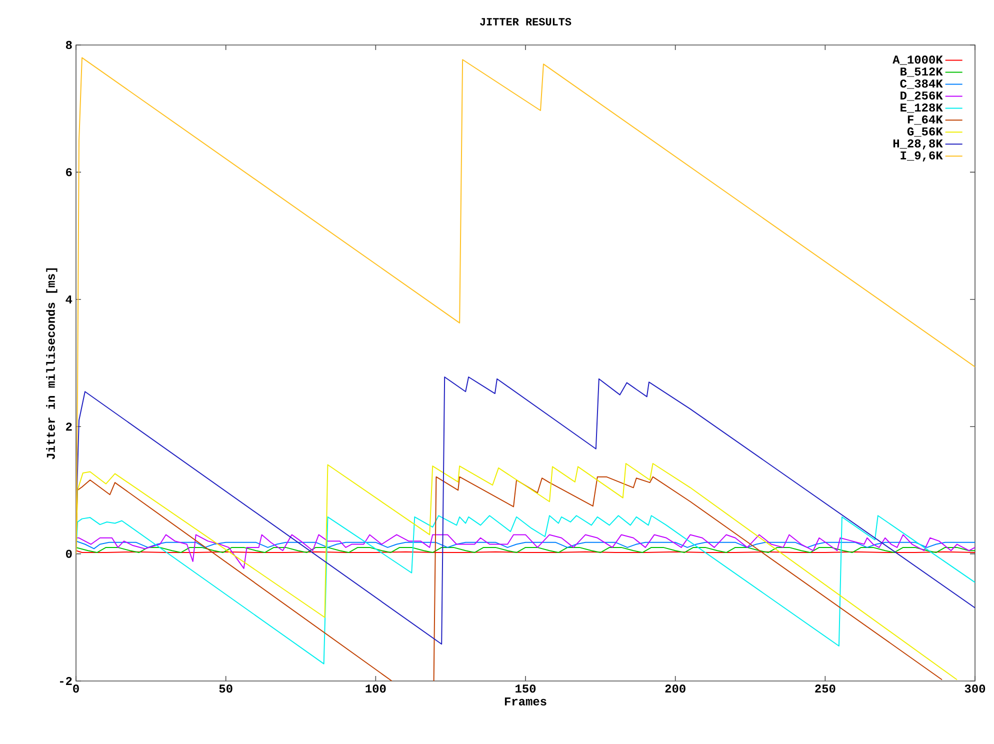 This screenshot has width=994, height=744. I want to click on y-tick-label: -2, so click(66, 681).